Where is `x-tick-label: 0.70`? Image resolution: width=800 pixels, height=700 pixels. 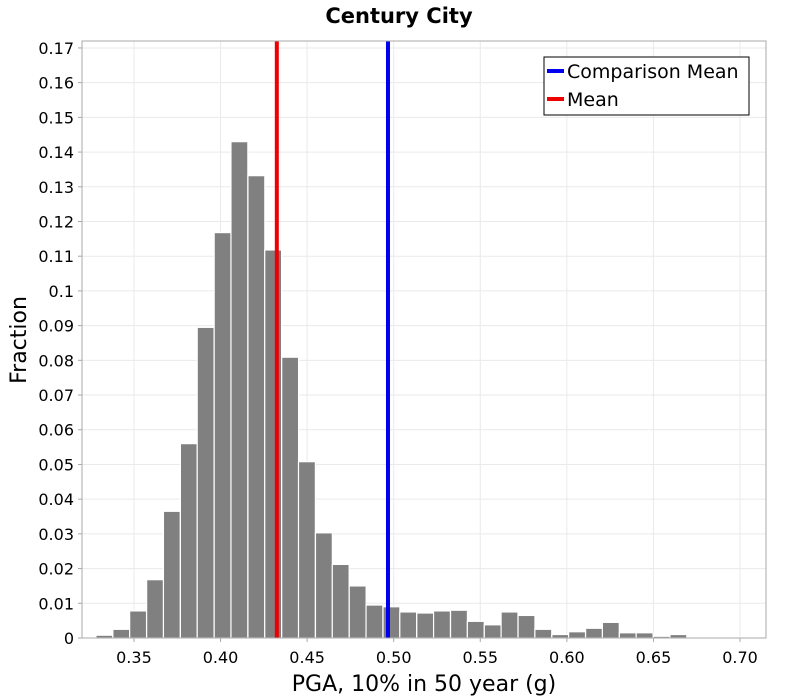 x-tick-label: 0.70 is located at coordinates (740, 657).